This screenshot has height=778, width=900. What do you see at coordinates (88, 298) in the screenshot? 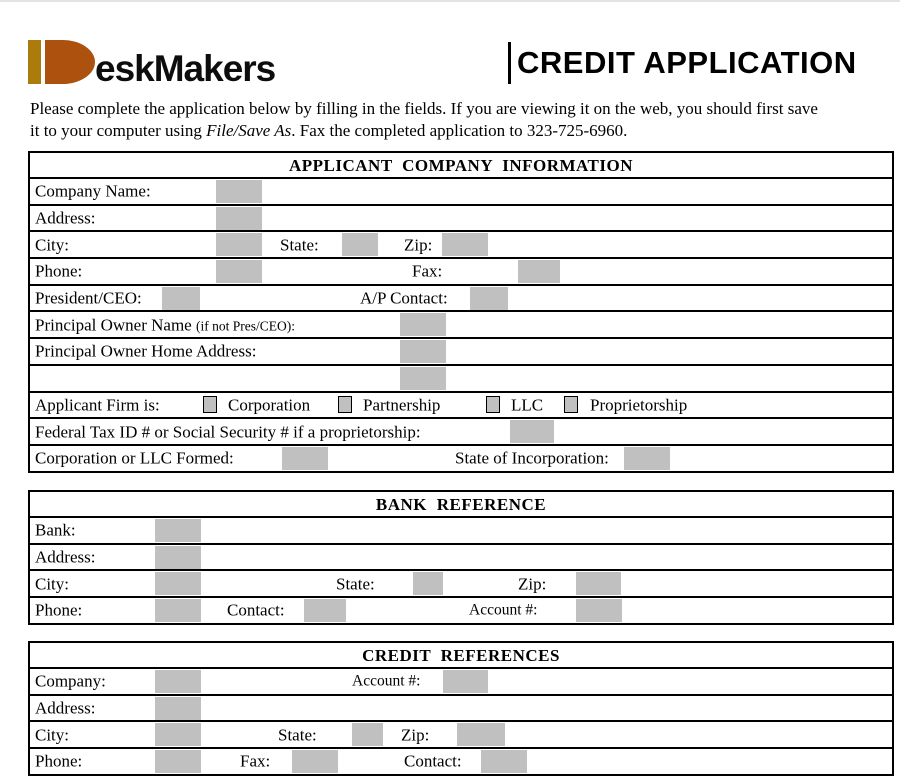
I see `president-label: President/CEO:` at bounding box center [88, 298].